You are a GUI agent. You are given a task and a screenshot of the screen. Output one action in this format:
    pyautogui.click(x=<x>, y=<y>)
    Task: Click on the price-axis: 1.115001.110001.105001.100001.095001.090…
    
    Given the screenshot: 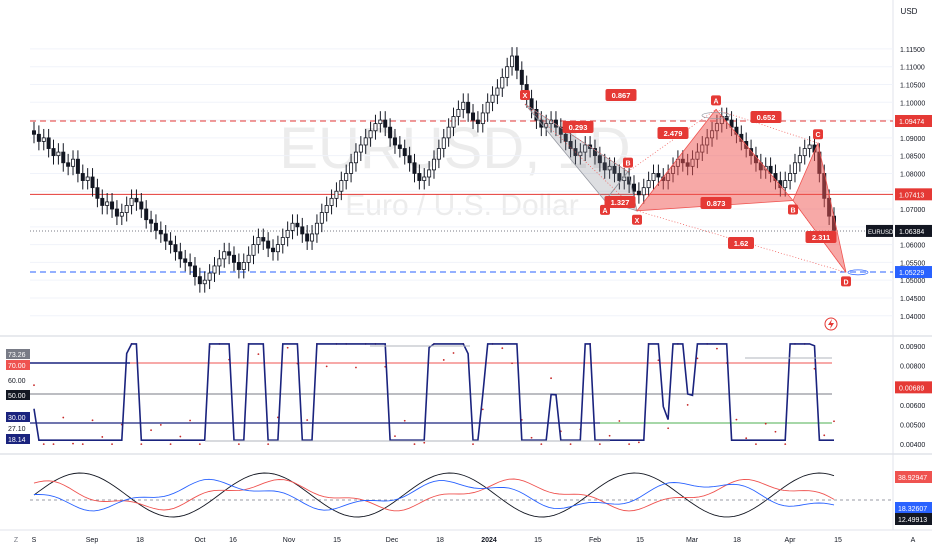 What is the action you would take?
    pyautogui.click(x=899, y=184)
    